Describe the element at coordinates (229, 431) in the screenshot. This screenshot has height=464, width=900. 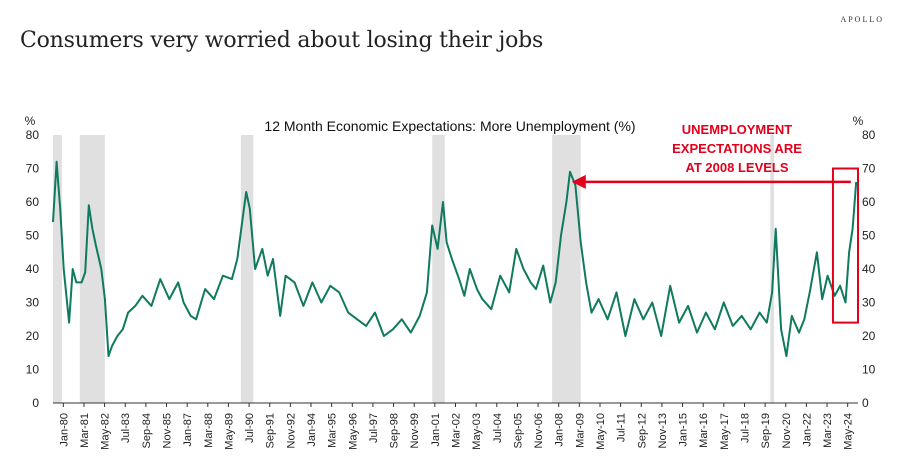
I see `x-tick-May-89: May-89` at that location.